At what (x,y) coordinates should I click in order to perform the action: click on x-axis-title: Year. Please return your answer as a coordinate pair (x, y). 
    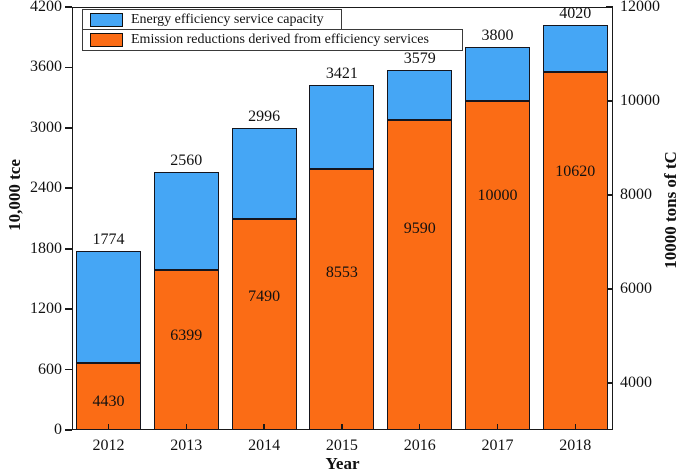
    Looking at the image, I should click on (342, 463).